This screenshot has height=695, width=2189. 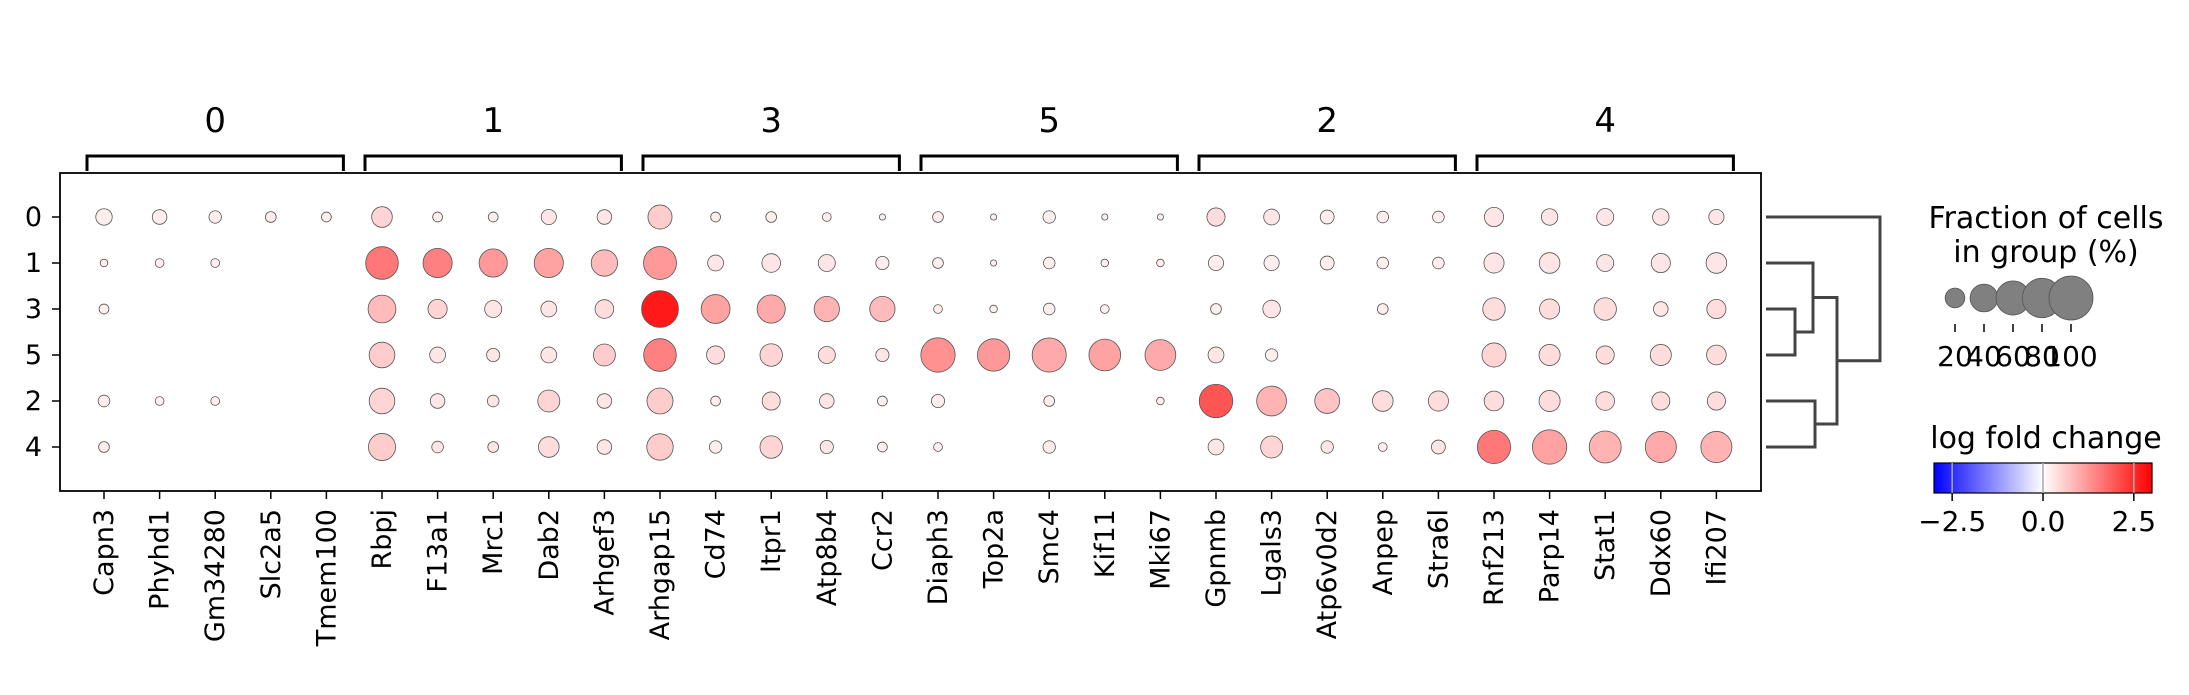 What do you see at coordinates (215, 217) in the screenshot?
I see `dot-0-Gm34280` at bounding box center [215, 217].